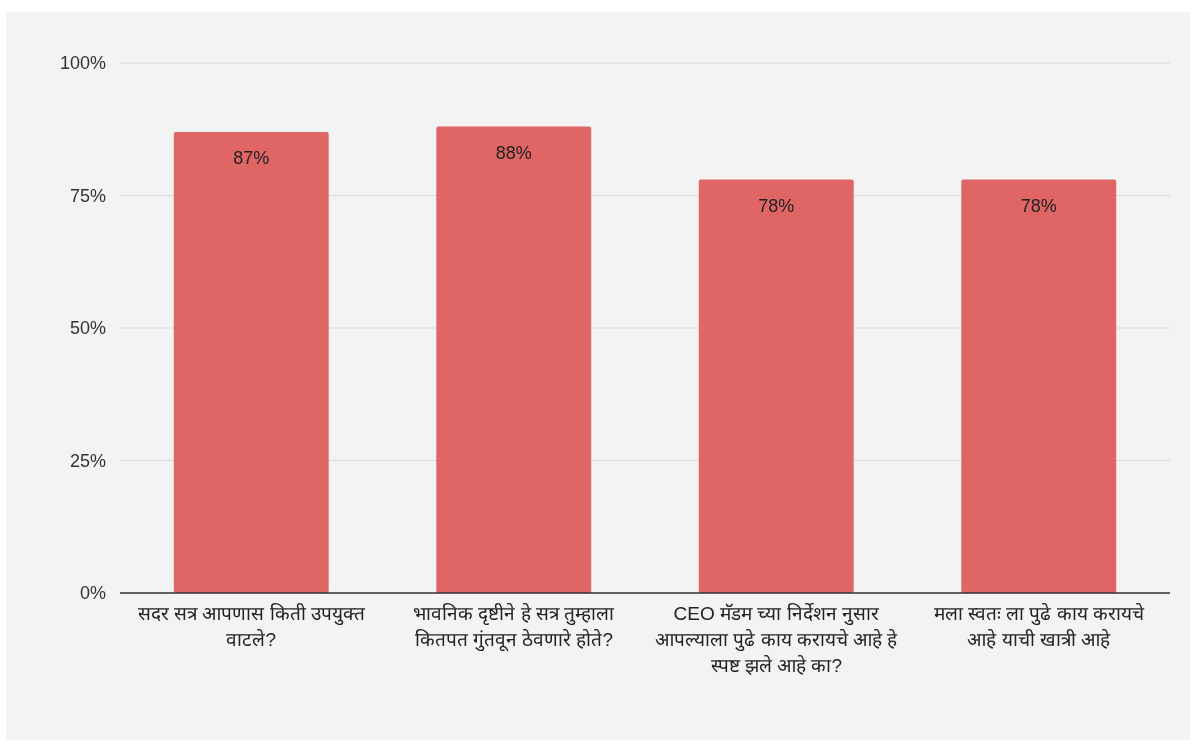 The width and height of the screenshot is (1194, 748). I want to click on x-tick-label: CEO मॅडम च्या निर्देशन नुसार आपल्याला पुढे काय करायचे आहे हे स्पष्ट झले आहे का?, so click(777, 639).